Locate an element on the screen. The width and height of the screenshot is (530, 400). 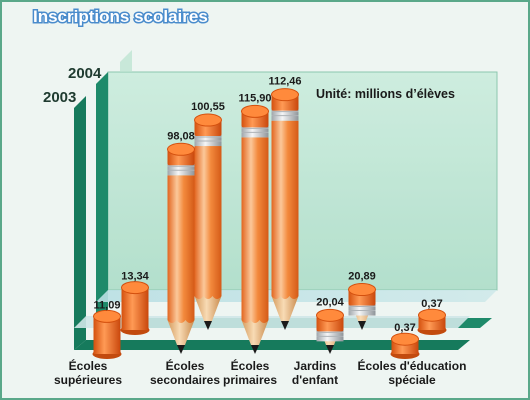
x-tick-label-4: Écoles d'éducation spéciale is located at coordinates (412, 372).